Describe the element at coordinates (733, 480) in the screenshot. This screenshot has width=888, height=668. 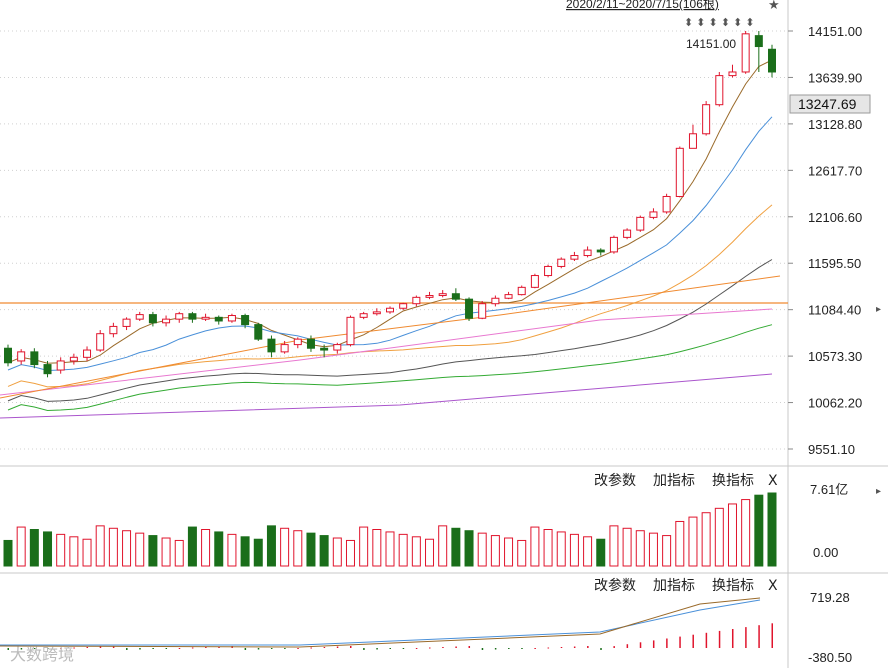
I see `volume-switch-indicator-button: 换指标` at that location.